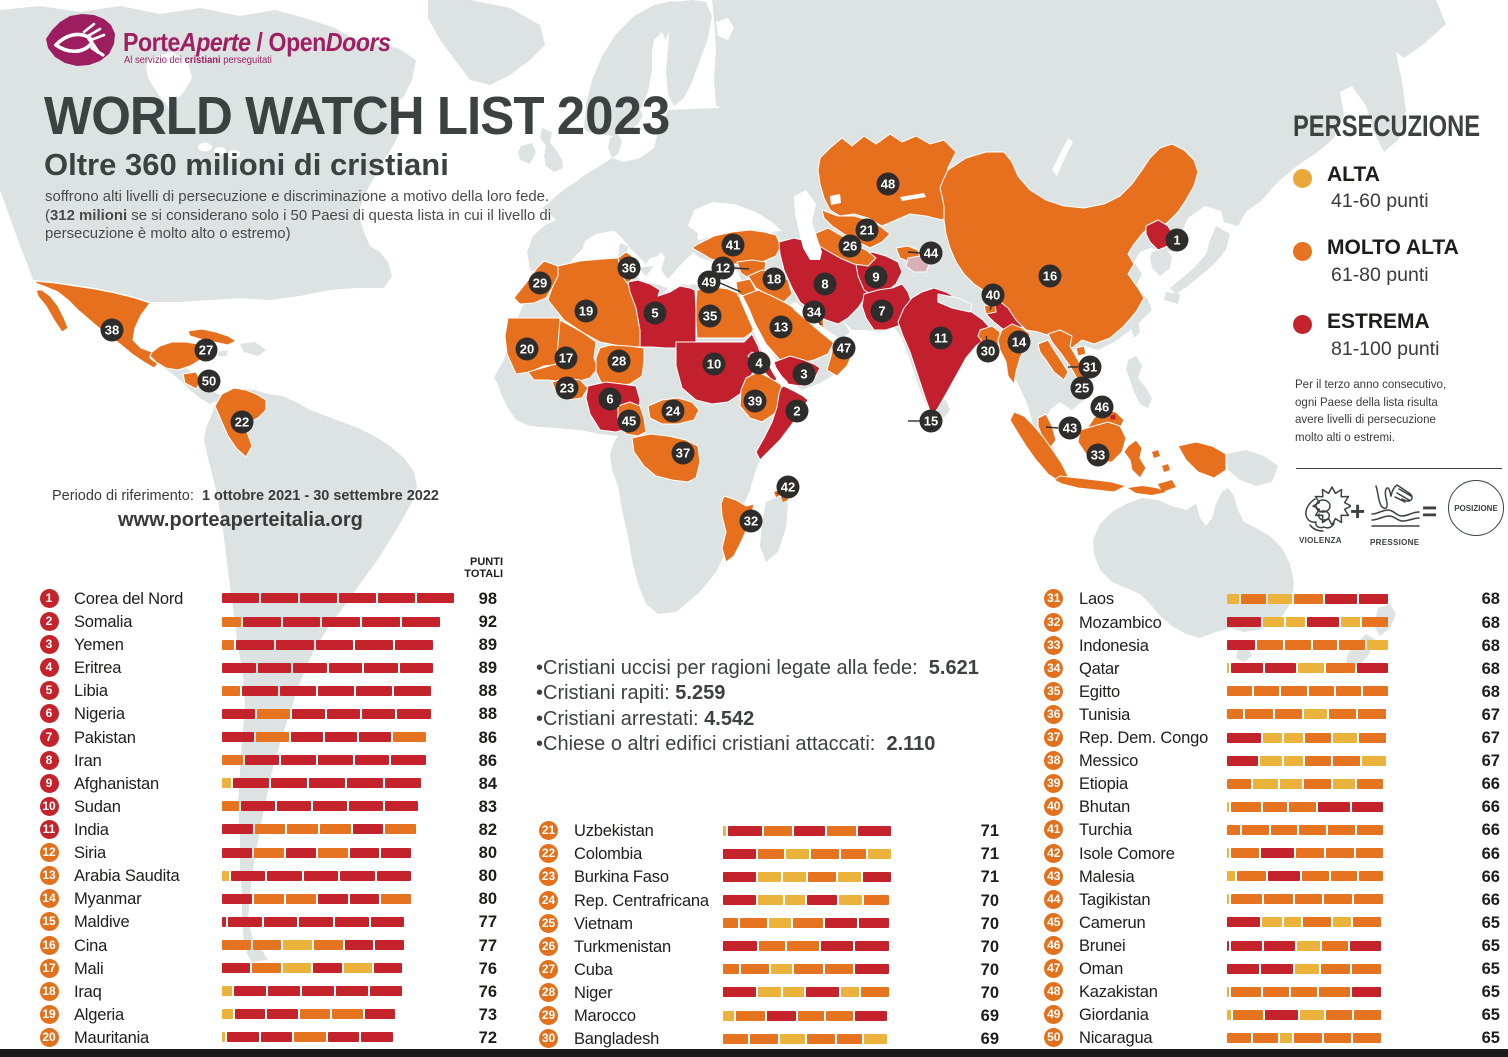  I want to click on svg-text: 36, so click(629, 268).